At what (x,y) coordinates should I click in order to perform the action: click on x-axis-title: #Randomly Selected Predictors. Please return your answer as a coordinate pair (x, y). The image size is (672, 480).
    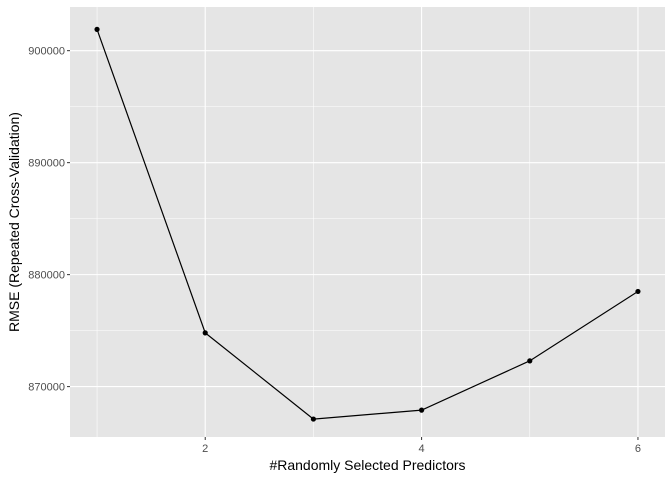
    Looking at the image, I should click on (367, 465).